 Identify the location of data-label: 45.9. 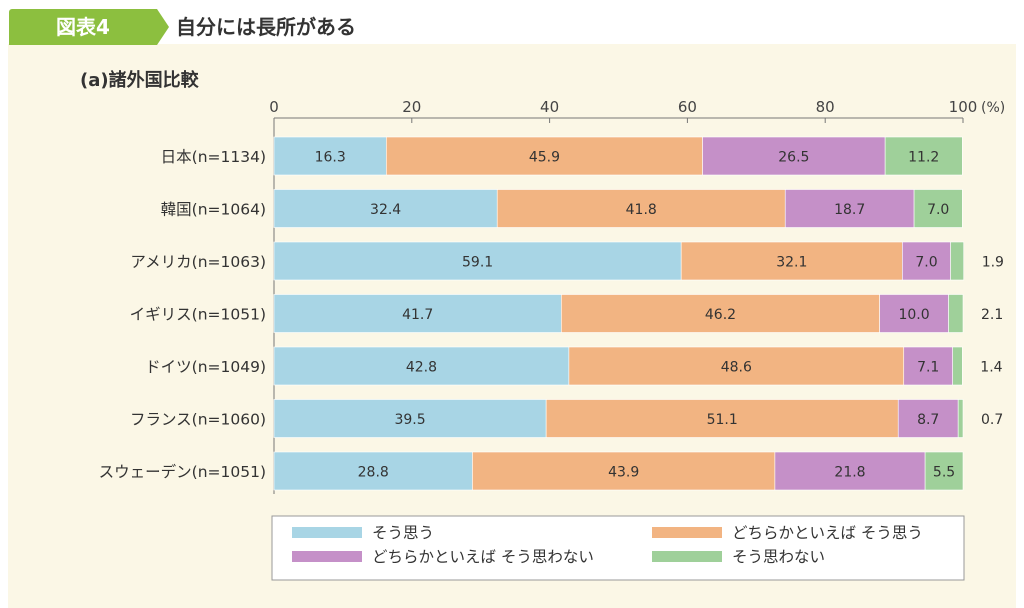
(544, 158).